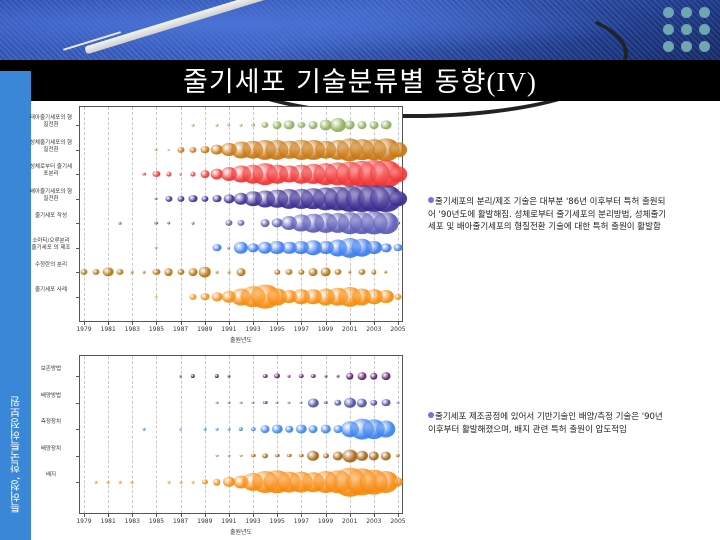 The width and height of the screenshot is (720, 540). I want to click on x-tick-label: 1983, so click(132, 521).